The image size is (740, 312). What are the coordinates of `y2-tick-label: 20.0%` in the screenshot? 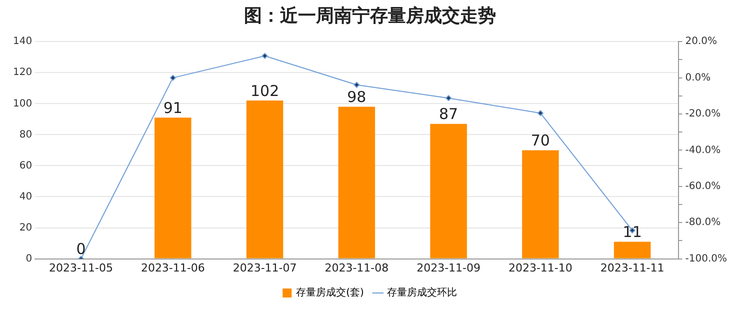 It's located at (701, 42).